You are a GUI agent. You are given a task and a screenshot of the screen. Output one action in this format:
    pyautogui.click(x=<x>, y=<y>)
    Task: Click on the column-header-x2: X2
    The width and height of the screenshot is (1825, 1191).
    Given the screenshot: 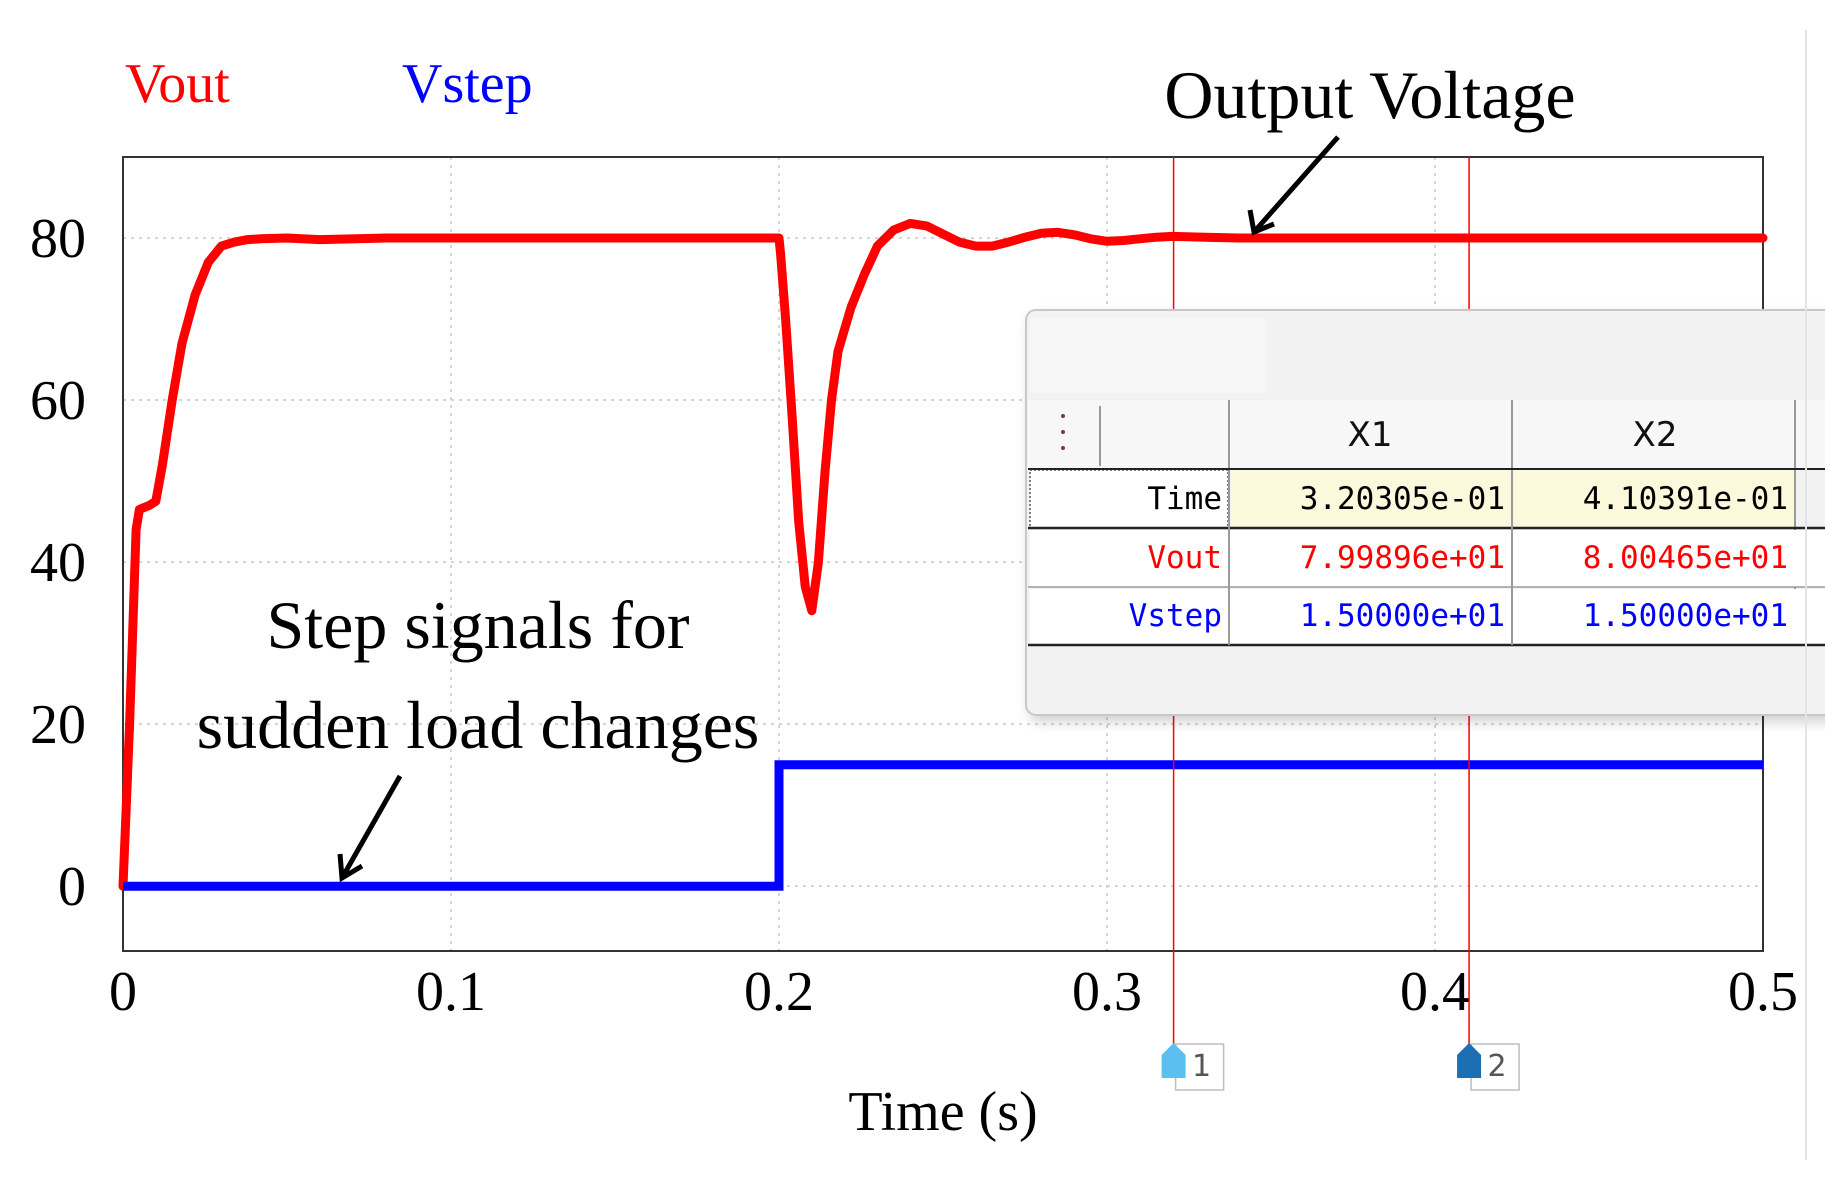 What is the action you would take?
    pyautogui.click(x=1655, y=435)
    